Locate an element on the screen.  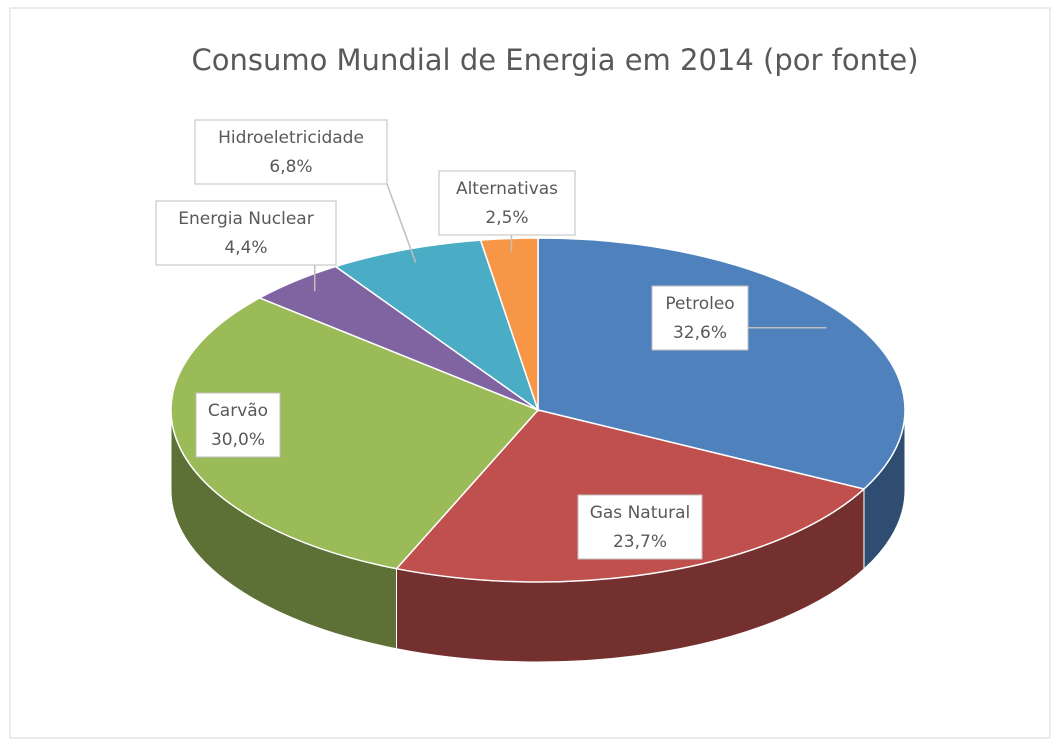
slice-label: Petroleo is located at coordinates (699, 304).